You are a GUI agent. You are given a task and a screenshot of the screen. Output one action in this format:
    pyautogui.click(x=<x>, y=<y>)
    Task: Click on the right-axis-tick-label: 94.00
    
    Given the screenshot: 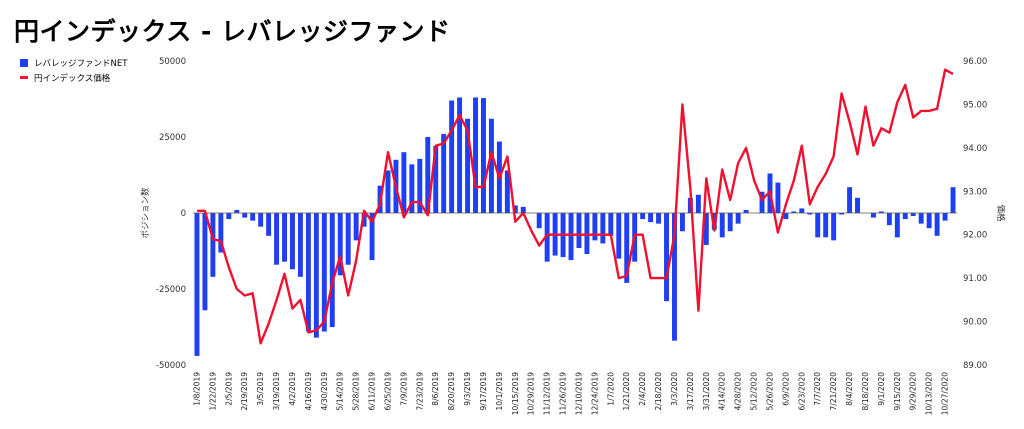 What is the action you would take?
    pyautogui.click(x=975, y=149)
    